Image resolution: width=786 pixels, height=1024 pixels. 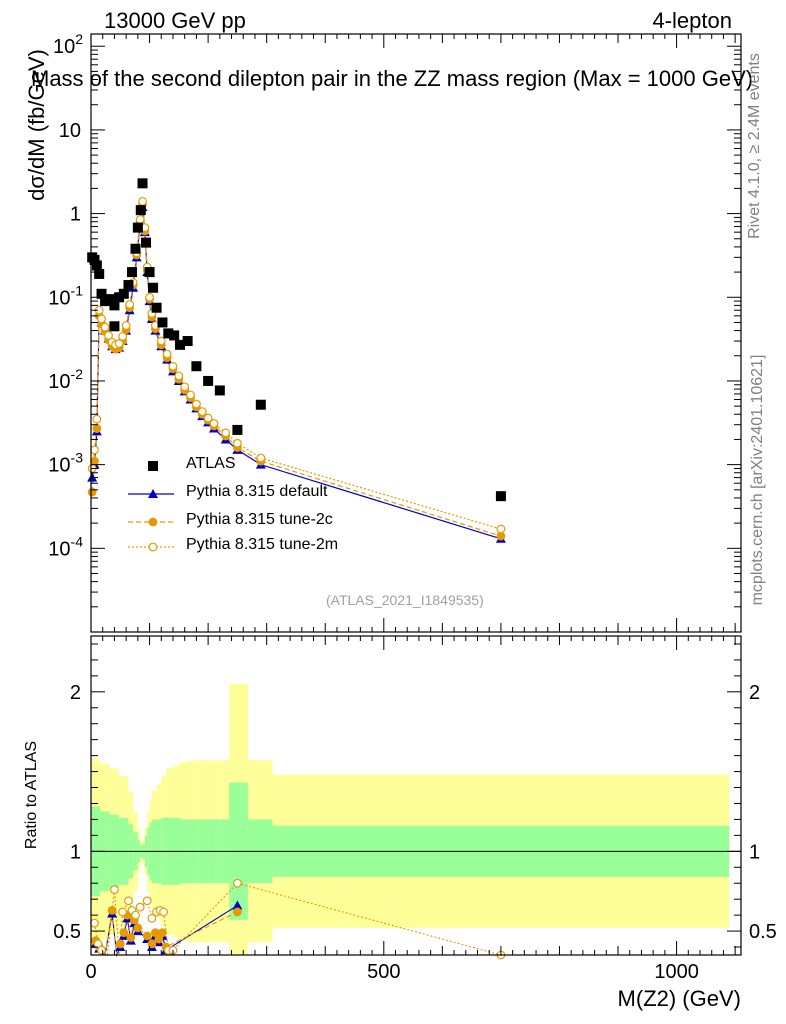 What do you see at coordinates (211, 463) in the screenshot?
I see `legend-label-atlas: ATLAS` at bounding box center [211, 463].